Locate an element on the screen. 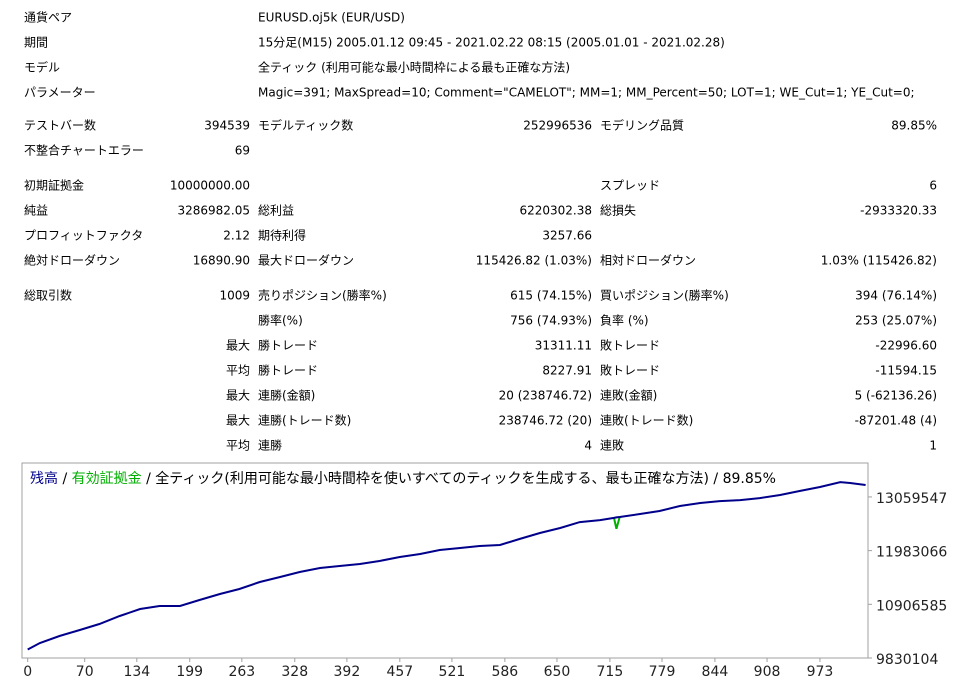 The image size is (960, 688). stat-label: 勝率(%) is located at coordinates (280, 320).